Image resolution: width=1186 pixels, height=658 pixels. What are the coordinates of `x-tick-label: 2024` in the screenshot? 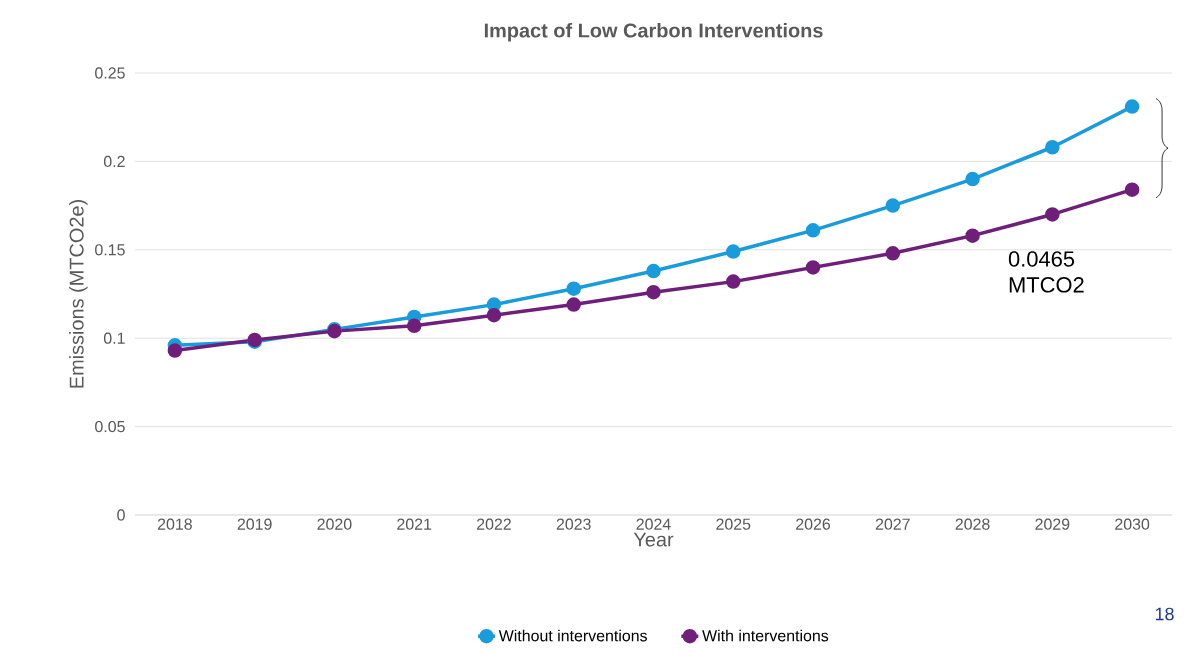 It's located at (653, 524).